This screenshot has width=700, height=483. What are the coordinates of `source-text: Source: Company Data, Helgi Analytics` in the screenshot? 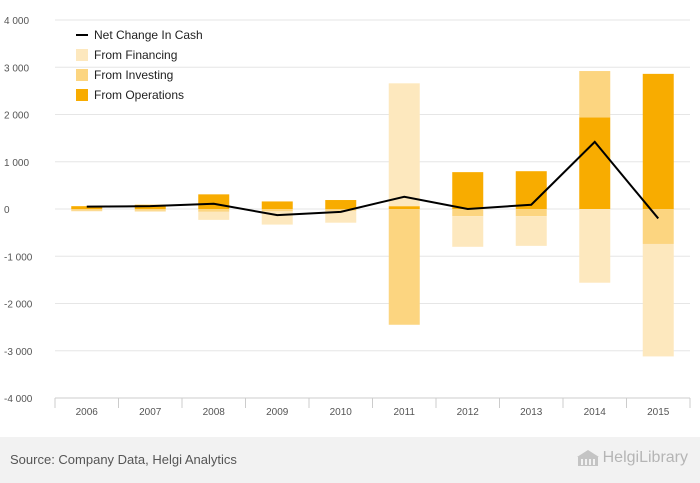 It's located at (123, 459).